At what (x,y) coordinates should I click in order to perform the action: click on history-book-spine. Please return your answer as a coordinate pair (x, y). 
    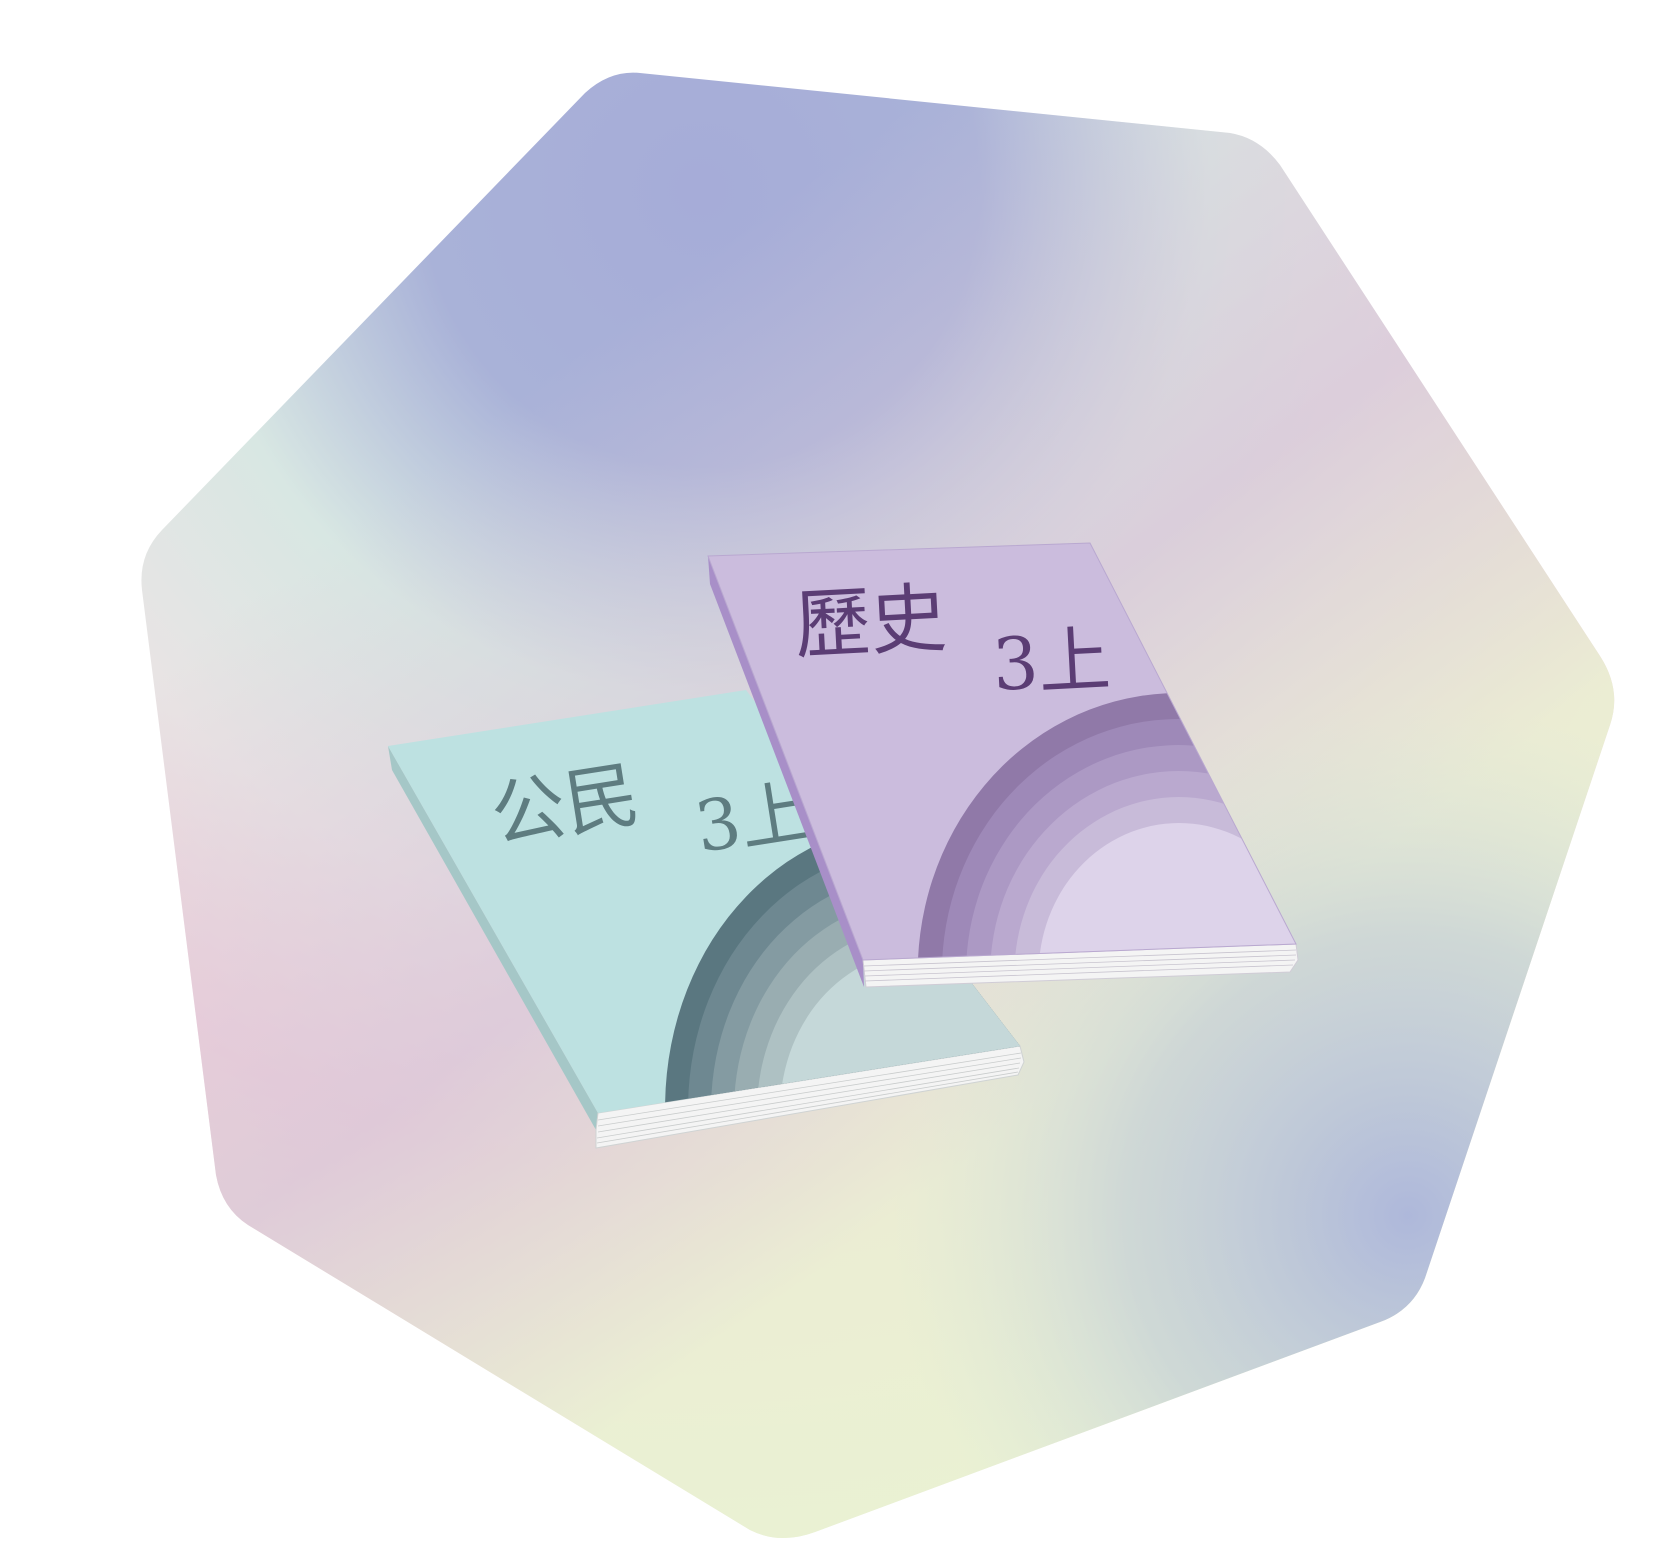
    Looking at the image, I should click on (786, 771).